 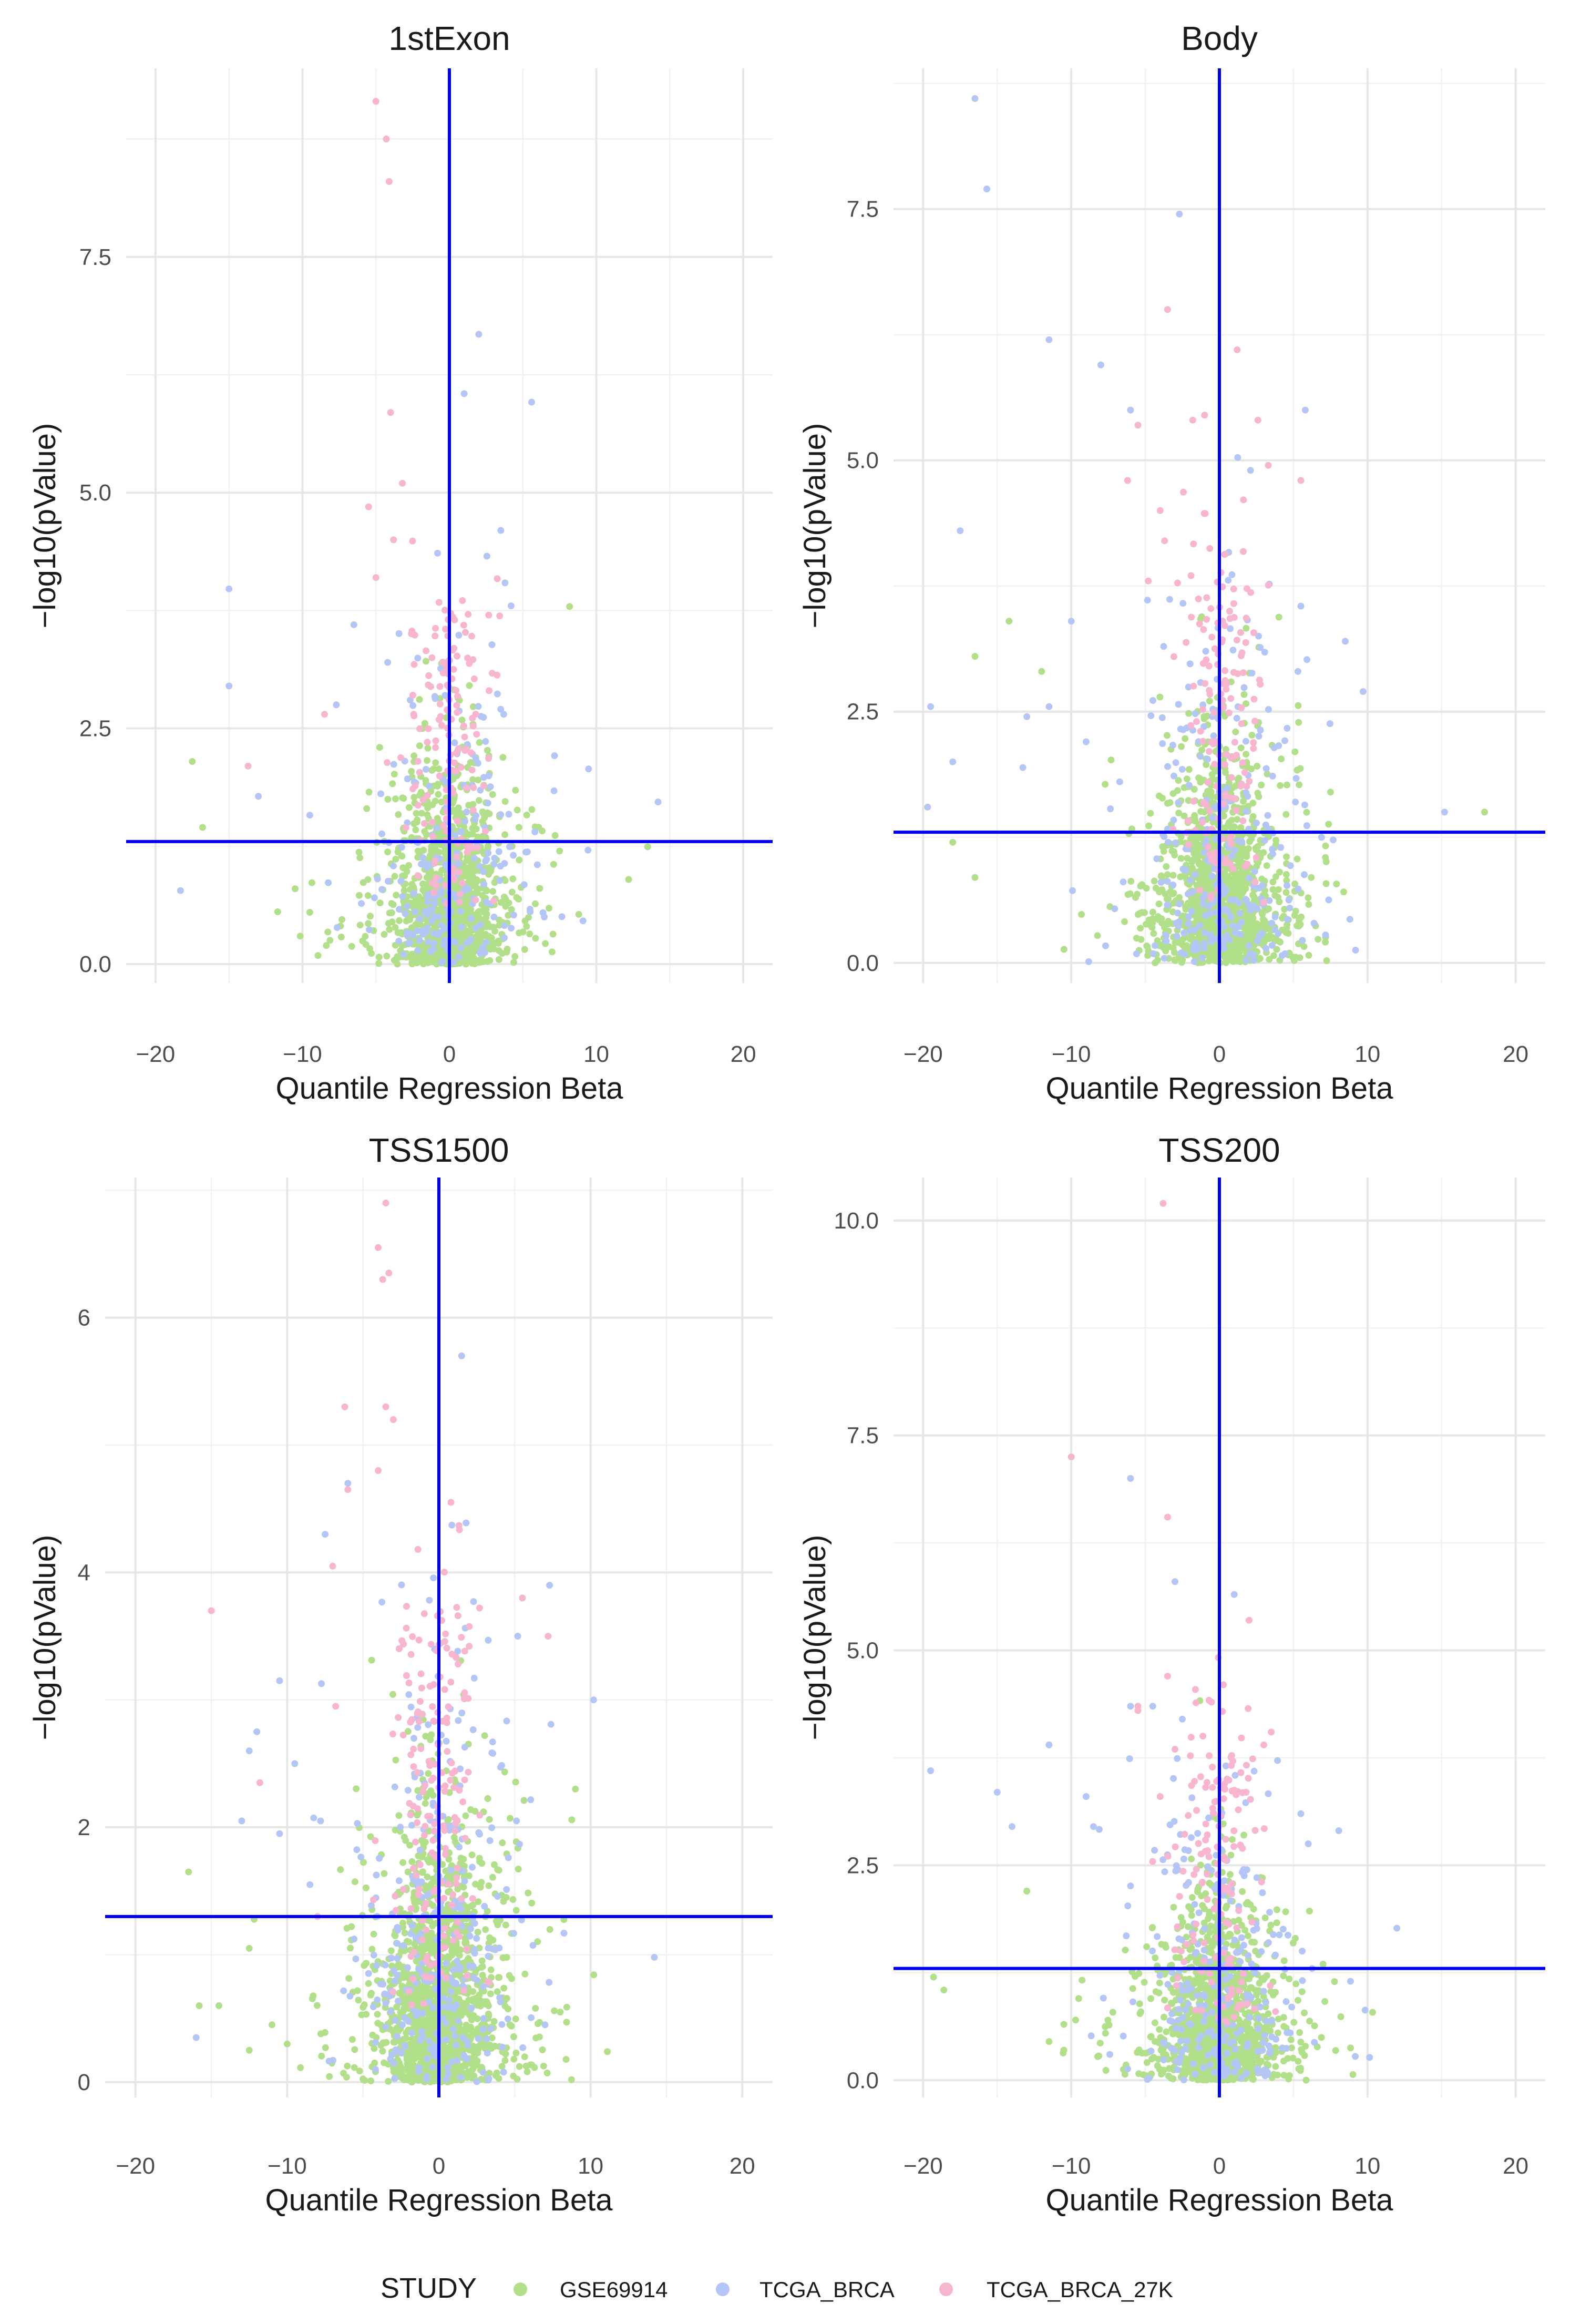 I want to click on x-axis-title: Quantile Regression Beta, so click(x=1220, y=1088).